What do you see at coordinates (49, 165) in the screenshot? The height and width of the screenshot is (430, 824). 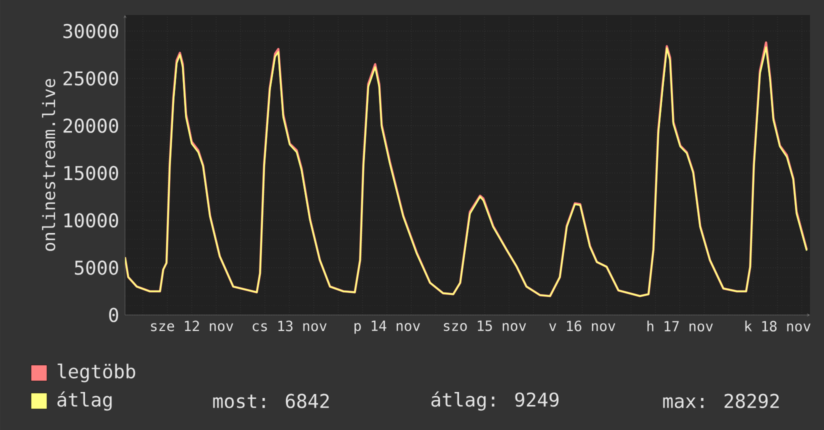 I see `y-axis-title: onlinestream.live` at bounding box center [49, 165].